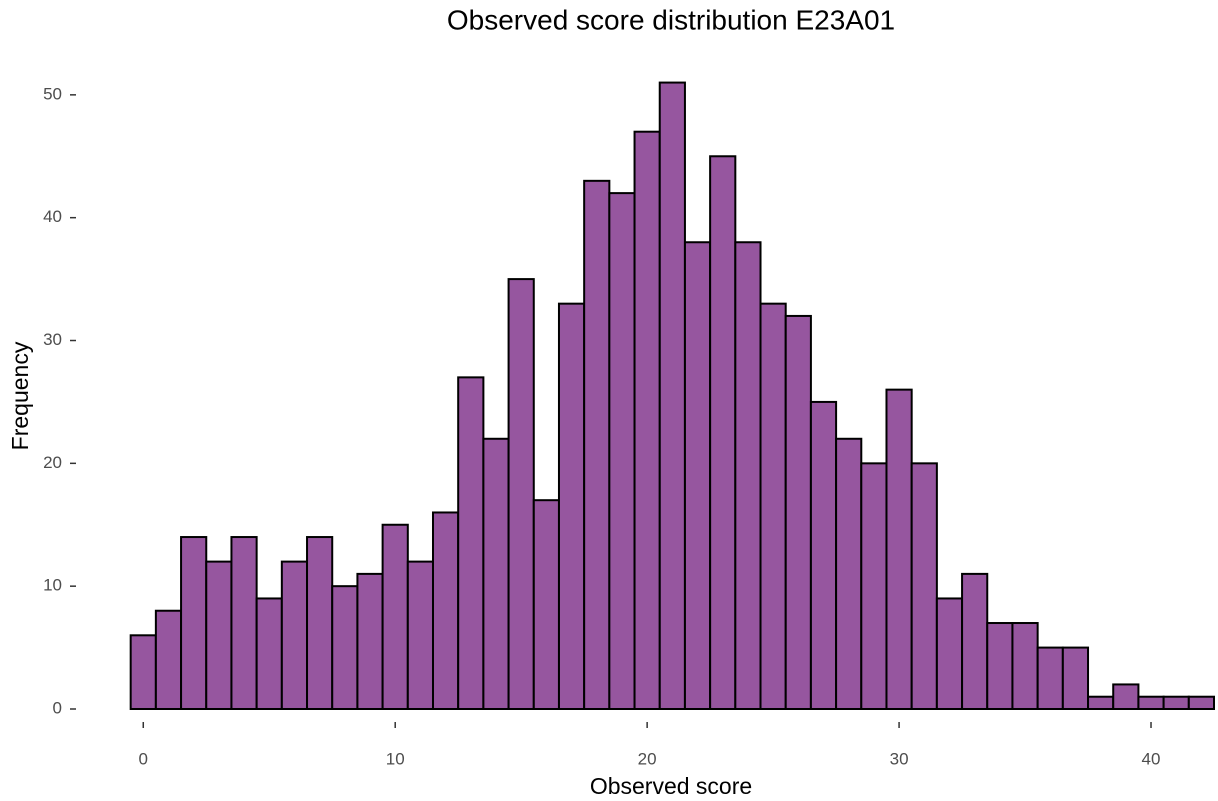 This screenshot has height=801, width=1218. I want to click on y-tick-label: 0, so click(57, 707).